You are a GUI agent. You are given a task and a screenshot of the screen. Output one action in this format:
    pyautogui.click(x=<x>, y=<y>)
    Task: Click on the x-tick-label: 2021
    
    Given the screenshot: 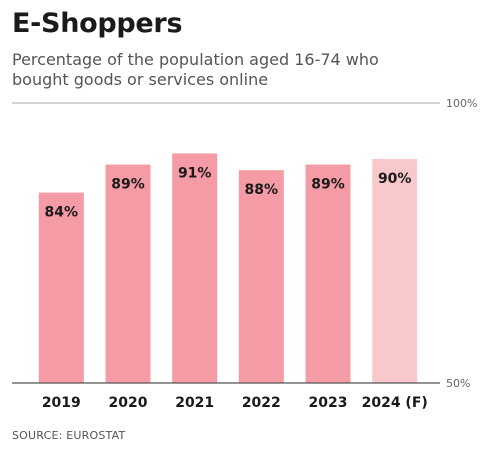 What is the action you would take?
    pyautogui.click(x=194, y=403)
    